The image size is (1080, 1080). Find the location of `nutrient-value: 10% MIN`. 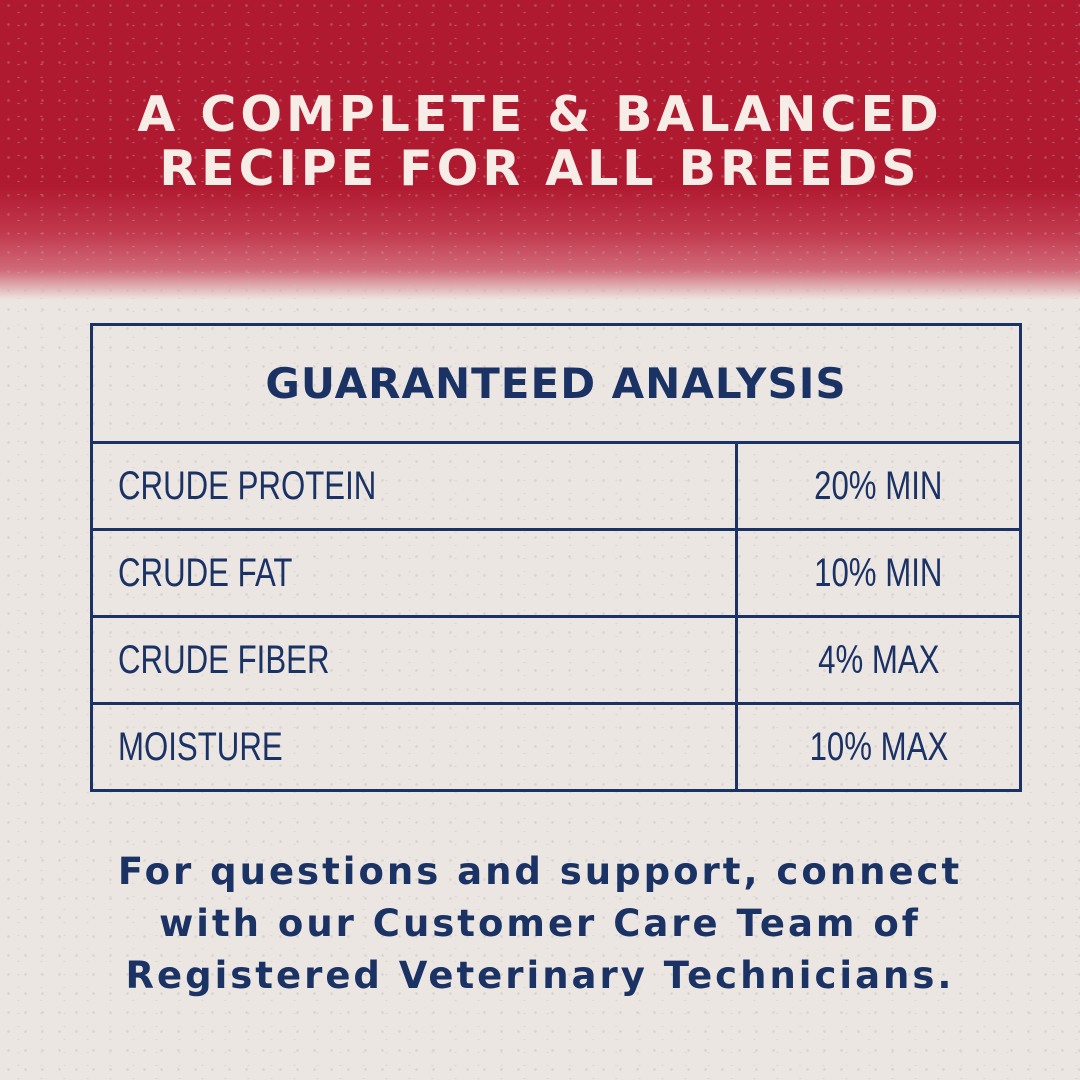

nutrient-value: 10% MIN is located at coordinates (878, 572).